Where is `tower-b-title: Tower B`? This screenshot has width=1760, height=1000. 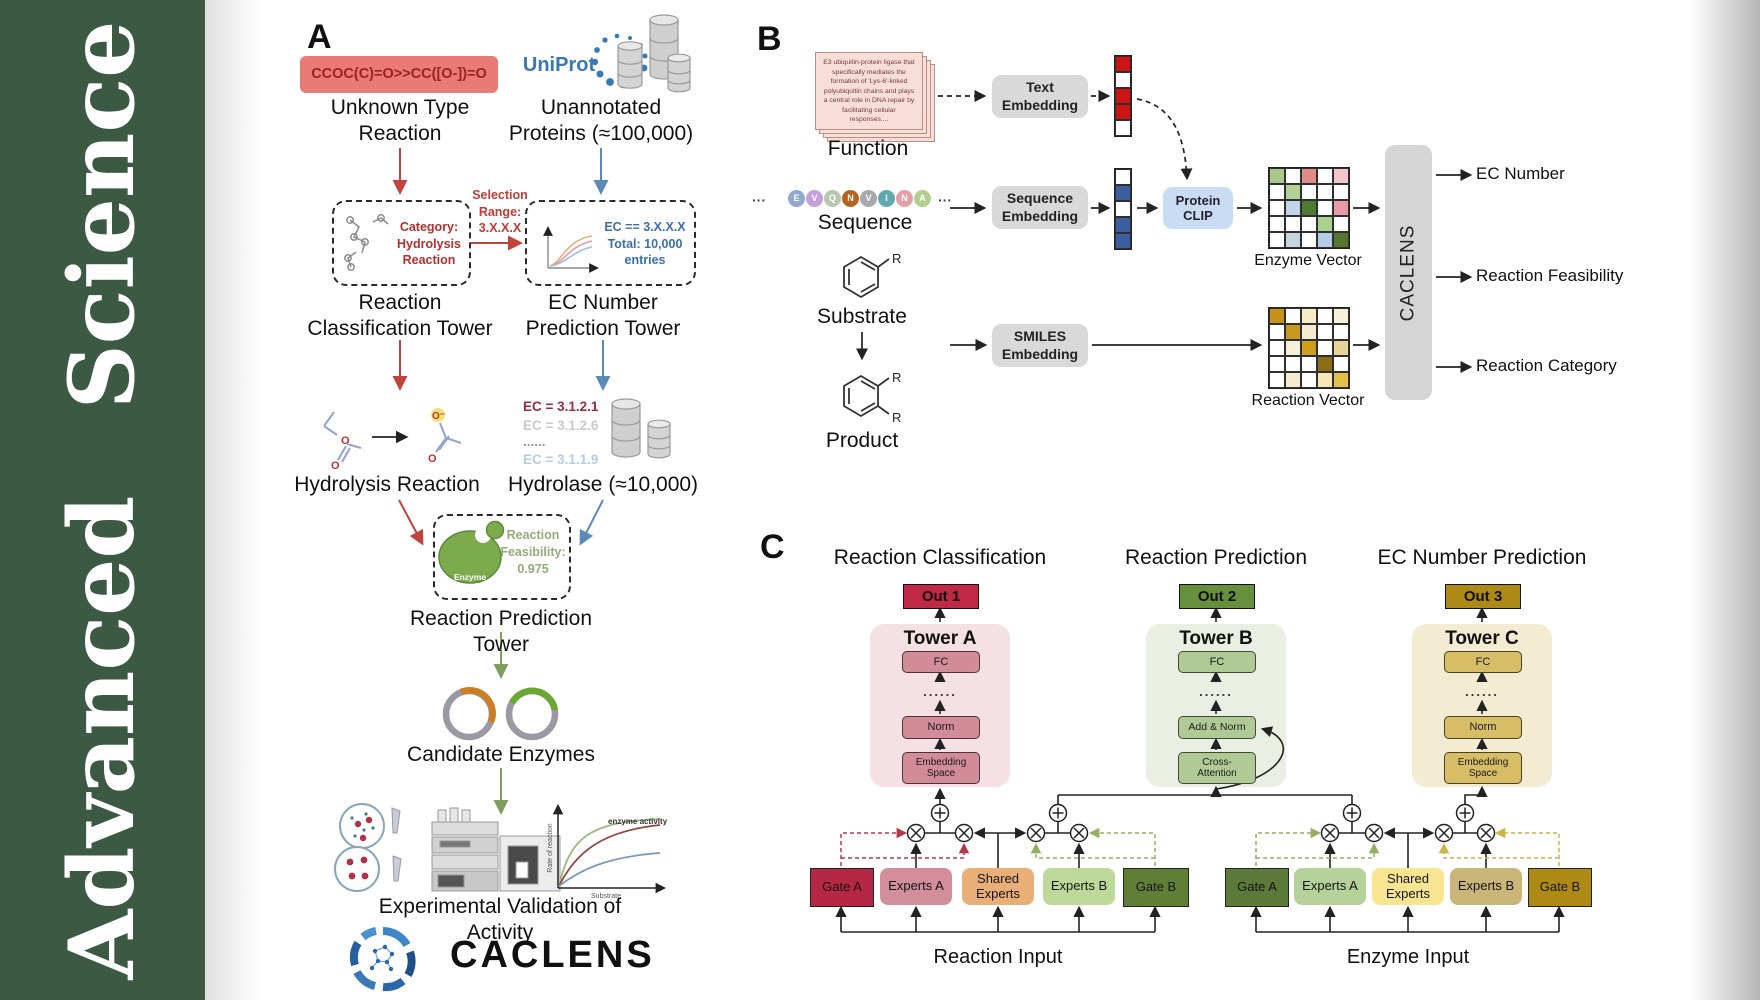
tower-b-title: Tower B is located at coordinates (1216, 638).